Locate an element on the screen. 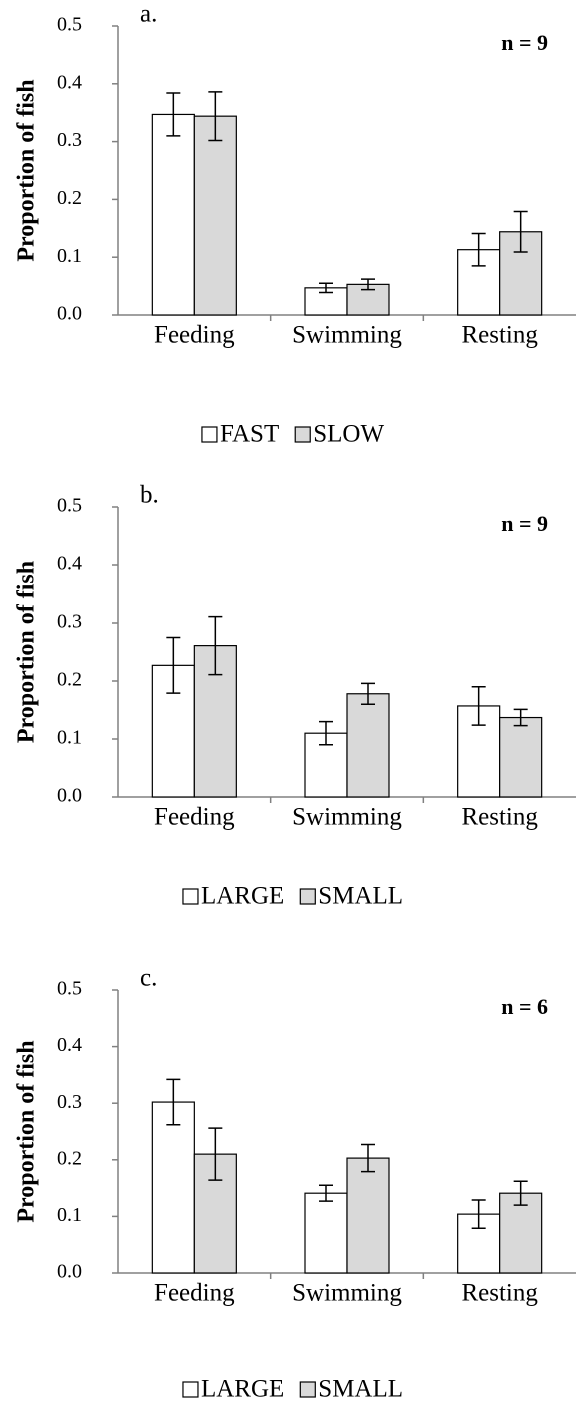 This screenshot has height=1412, width=576. legend: FAST SLOW is located at coordinates (292, 434).